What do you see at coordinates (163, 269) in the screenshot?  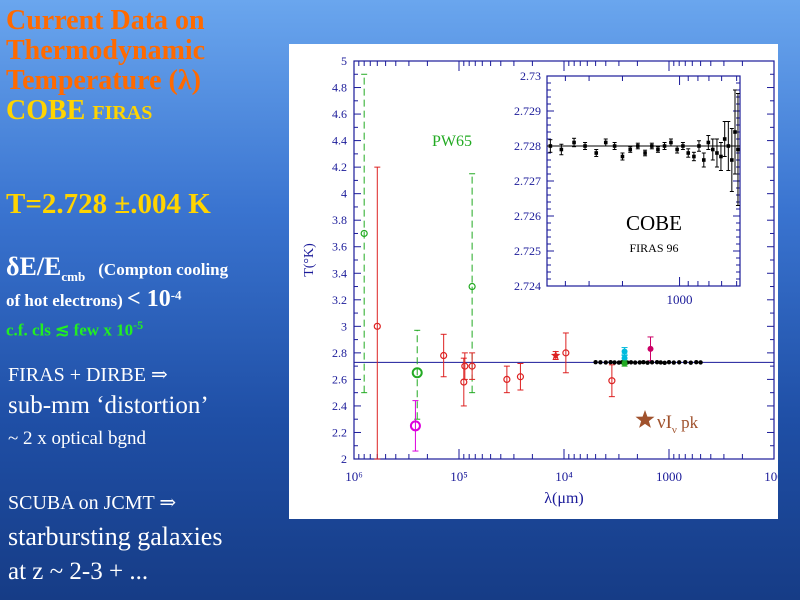 I see `de-paren: (Compton cooling` at bounding box center [163, 269].